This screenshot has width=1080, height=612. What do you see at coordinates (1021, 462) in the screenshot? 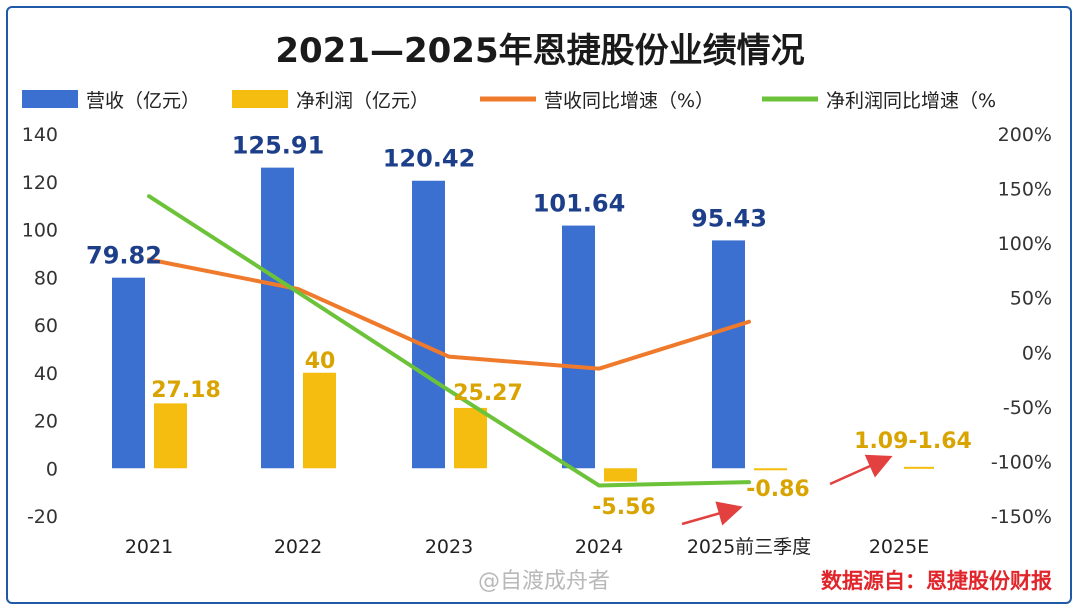
I see `y-right-tick: -100%` at bounding box center [1021, 462].